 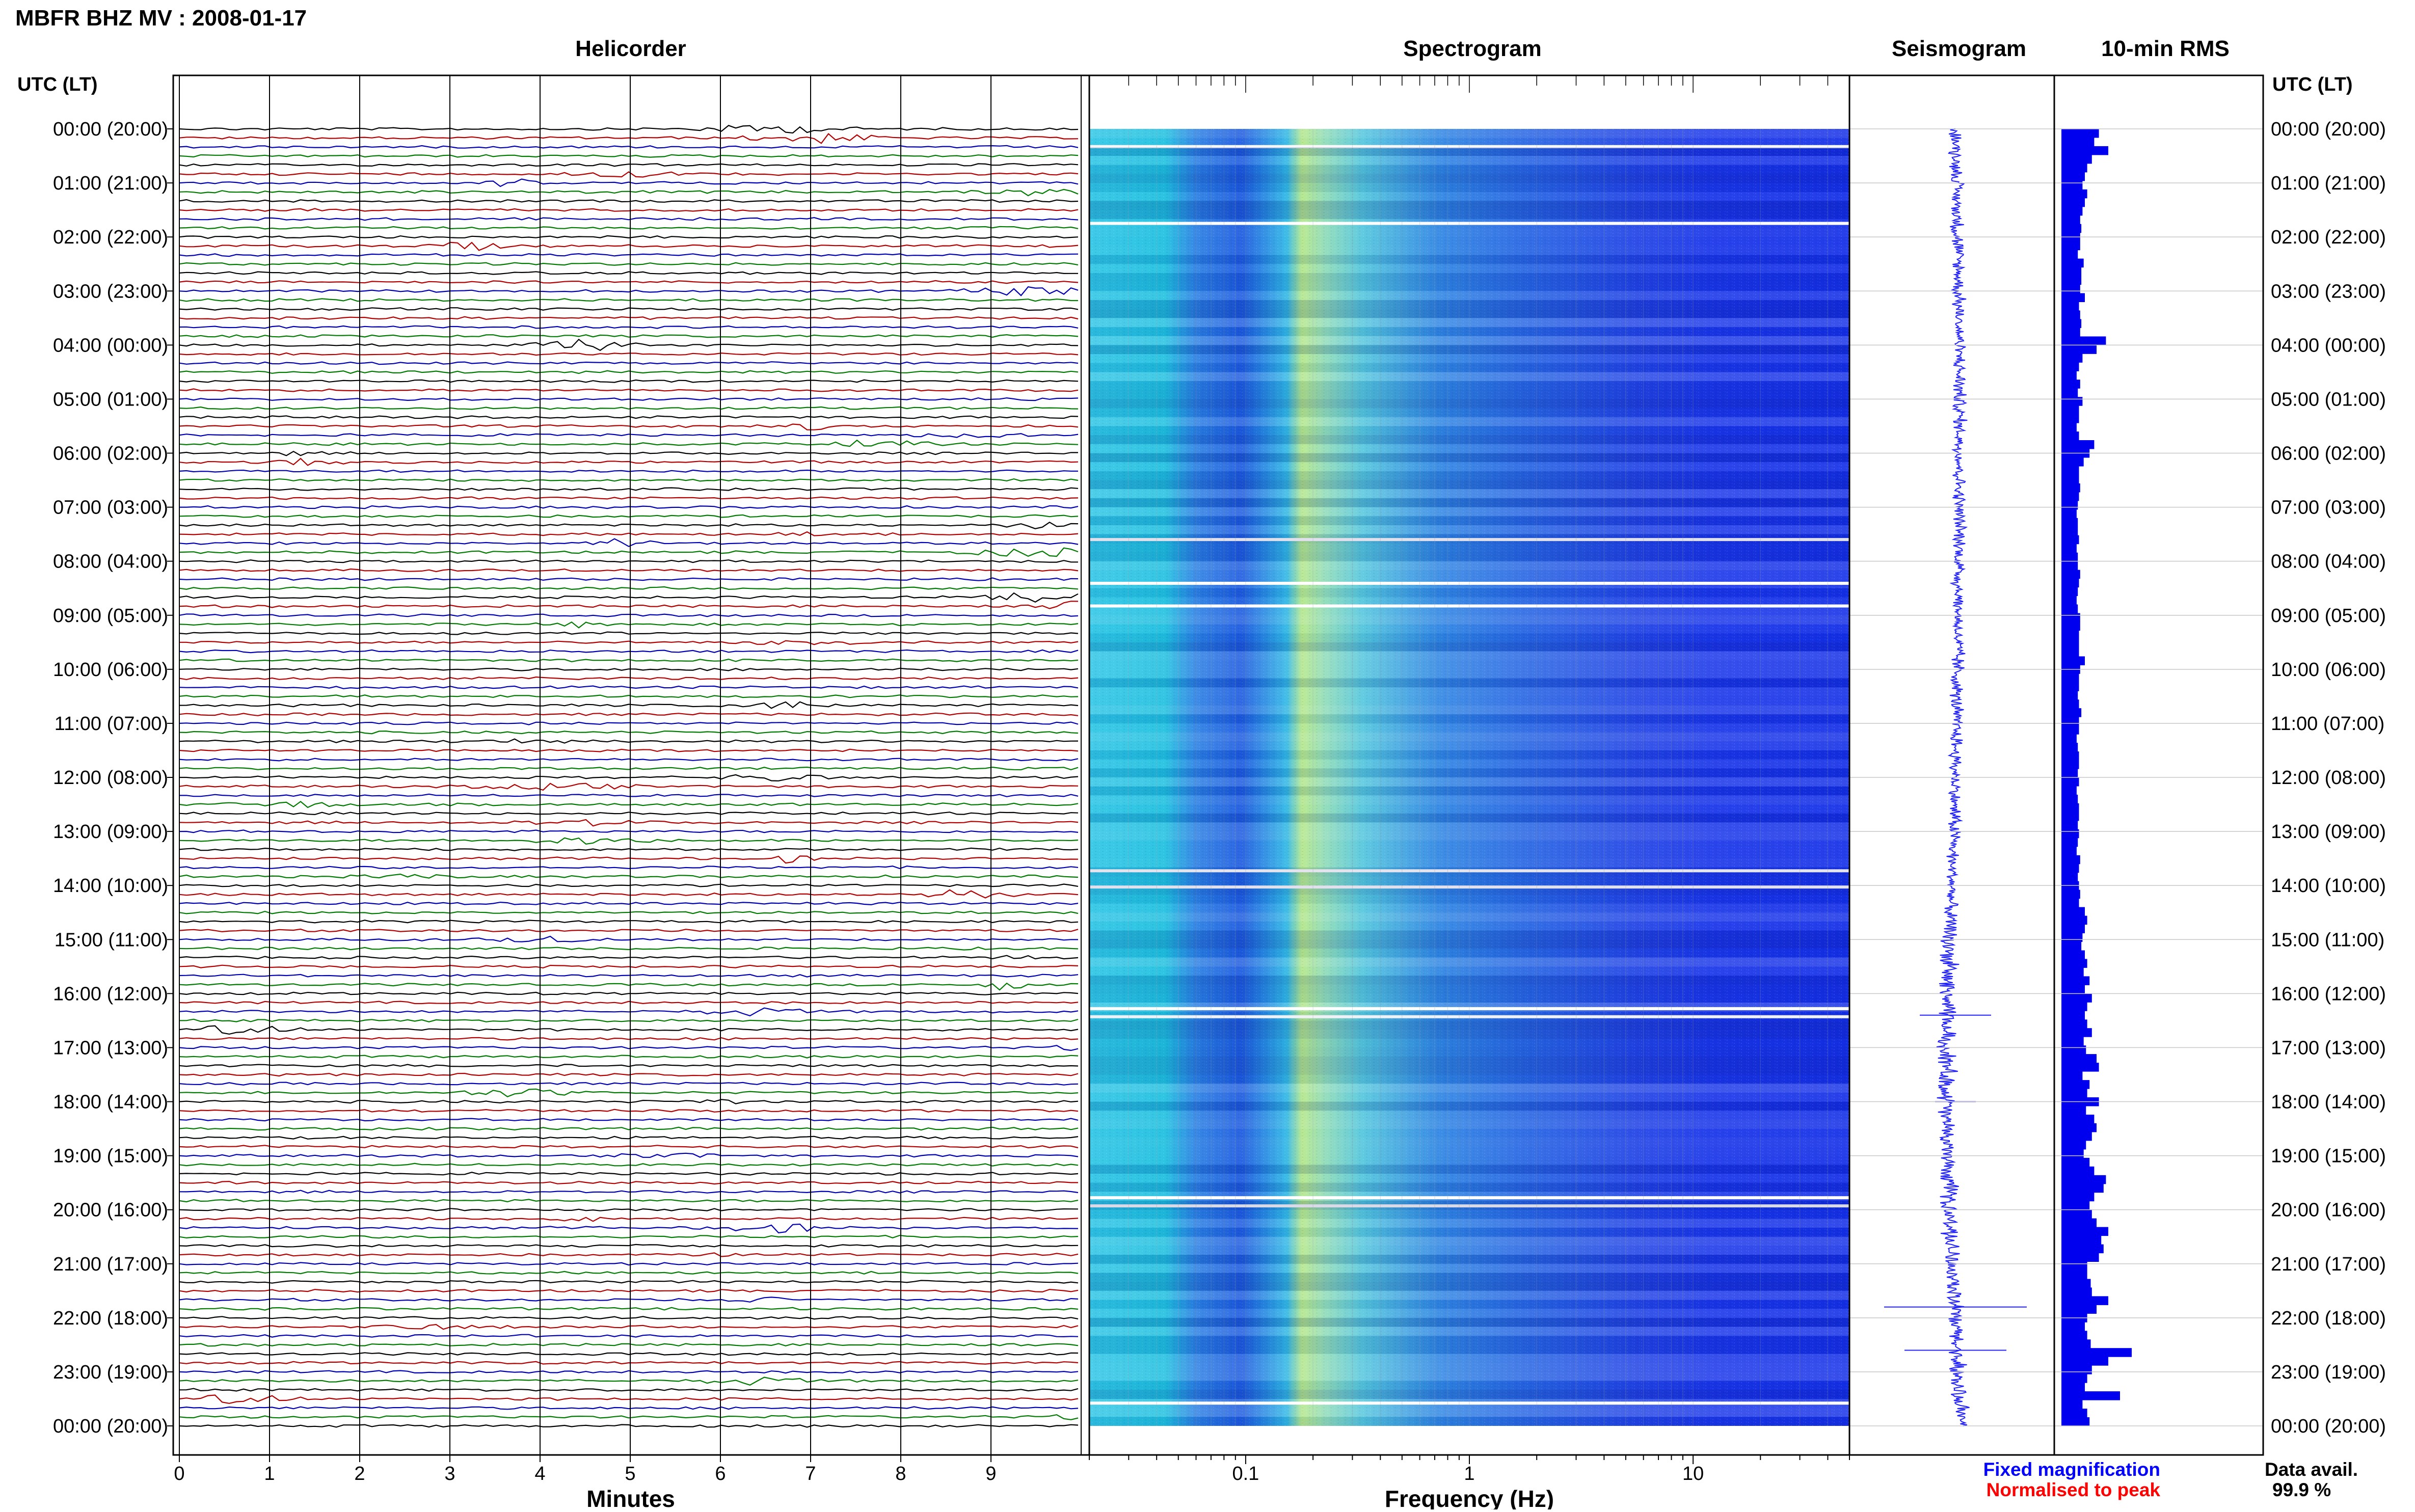 What do you see at coordinates (110, 1210) in the screenshot?
I see `time-label-left: 20:00 (16:00)` at bounding box center [110, 1210].